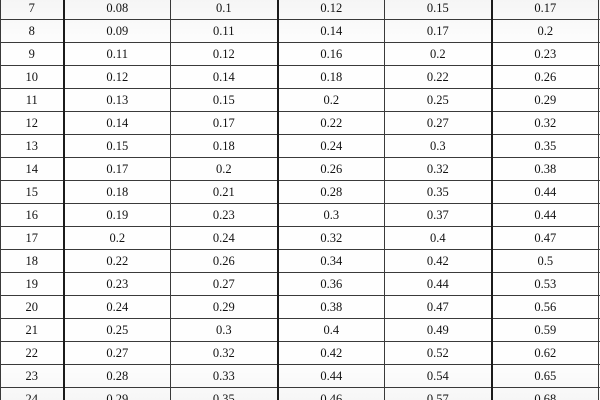 The height and width of the screenshot is (400, 600). I want to click on table-cell: 0.08, so click(117, 10).